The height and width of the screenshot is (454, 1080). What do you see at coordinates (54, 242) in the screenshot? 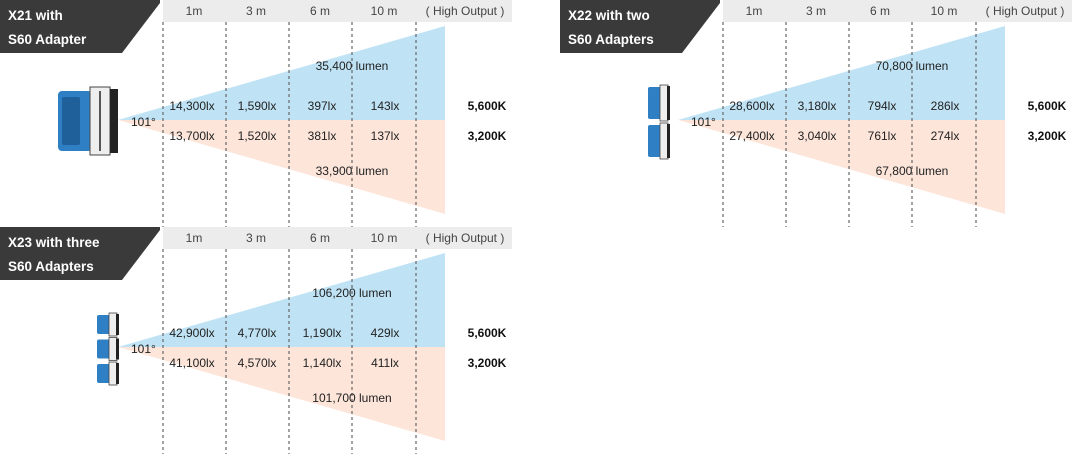
I see `panel-title: X23 with three` at bounding box center [54, 242].